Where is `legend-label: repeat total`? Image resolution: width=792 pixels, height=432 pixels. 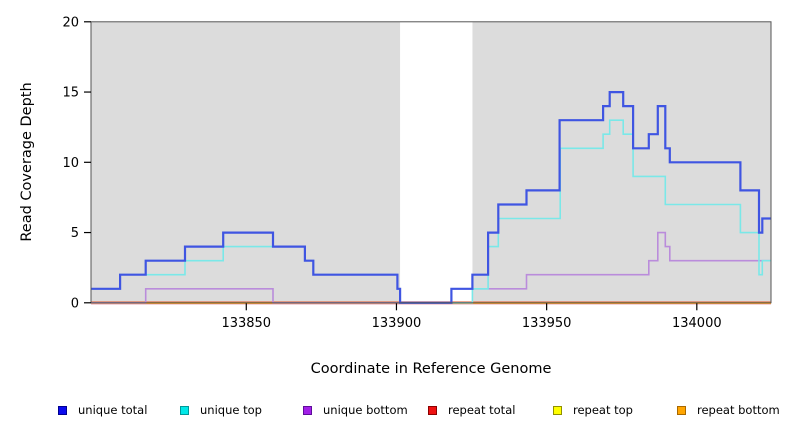 legend-label: repeat total is located at coordinates (482, 410).